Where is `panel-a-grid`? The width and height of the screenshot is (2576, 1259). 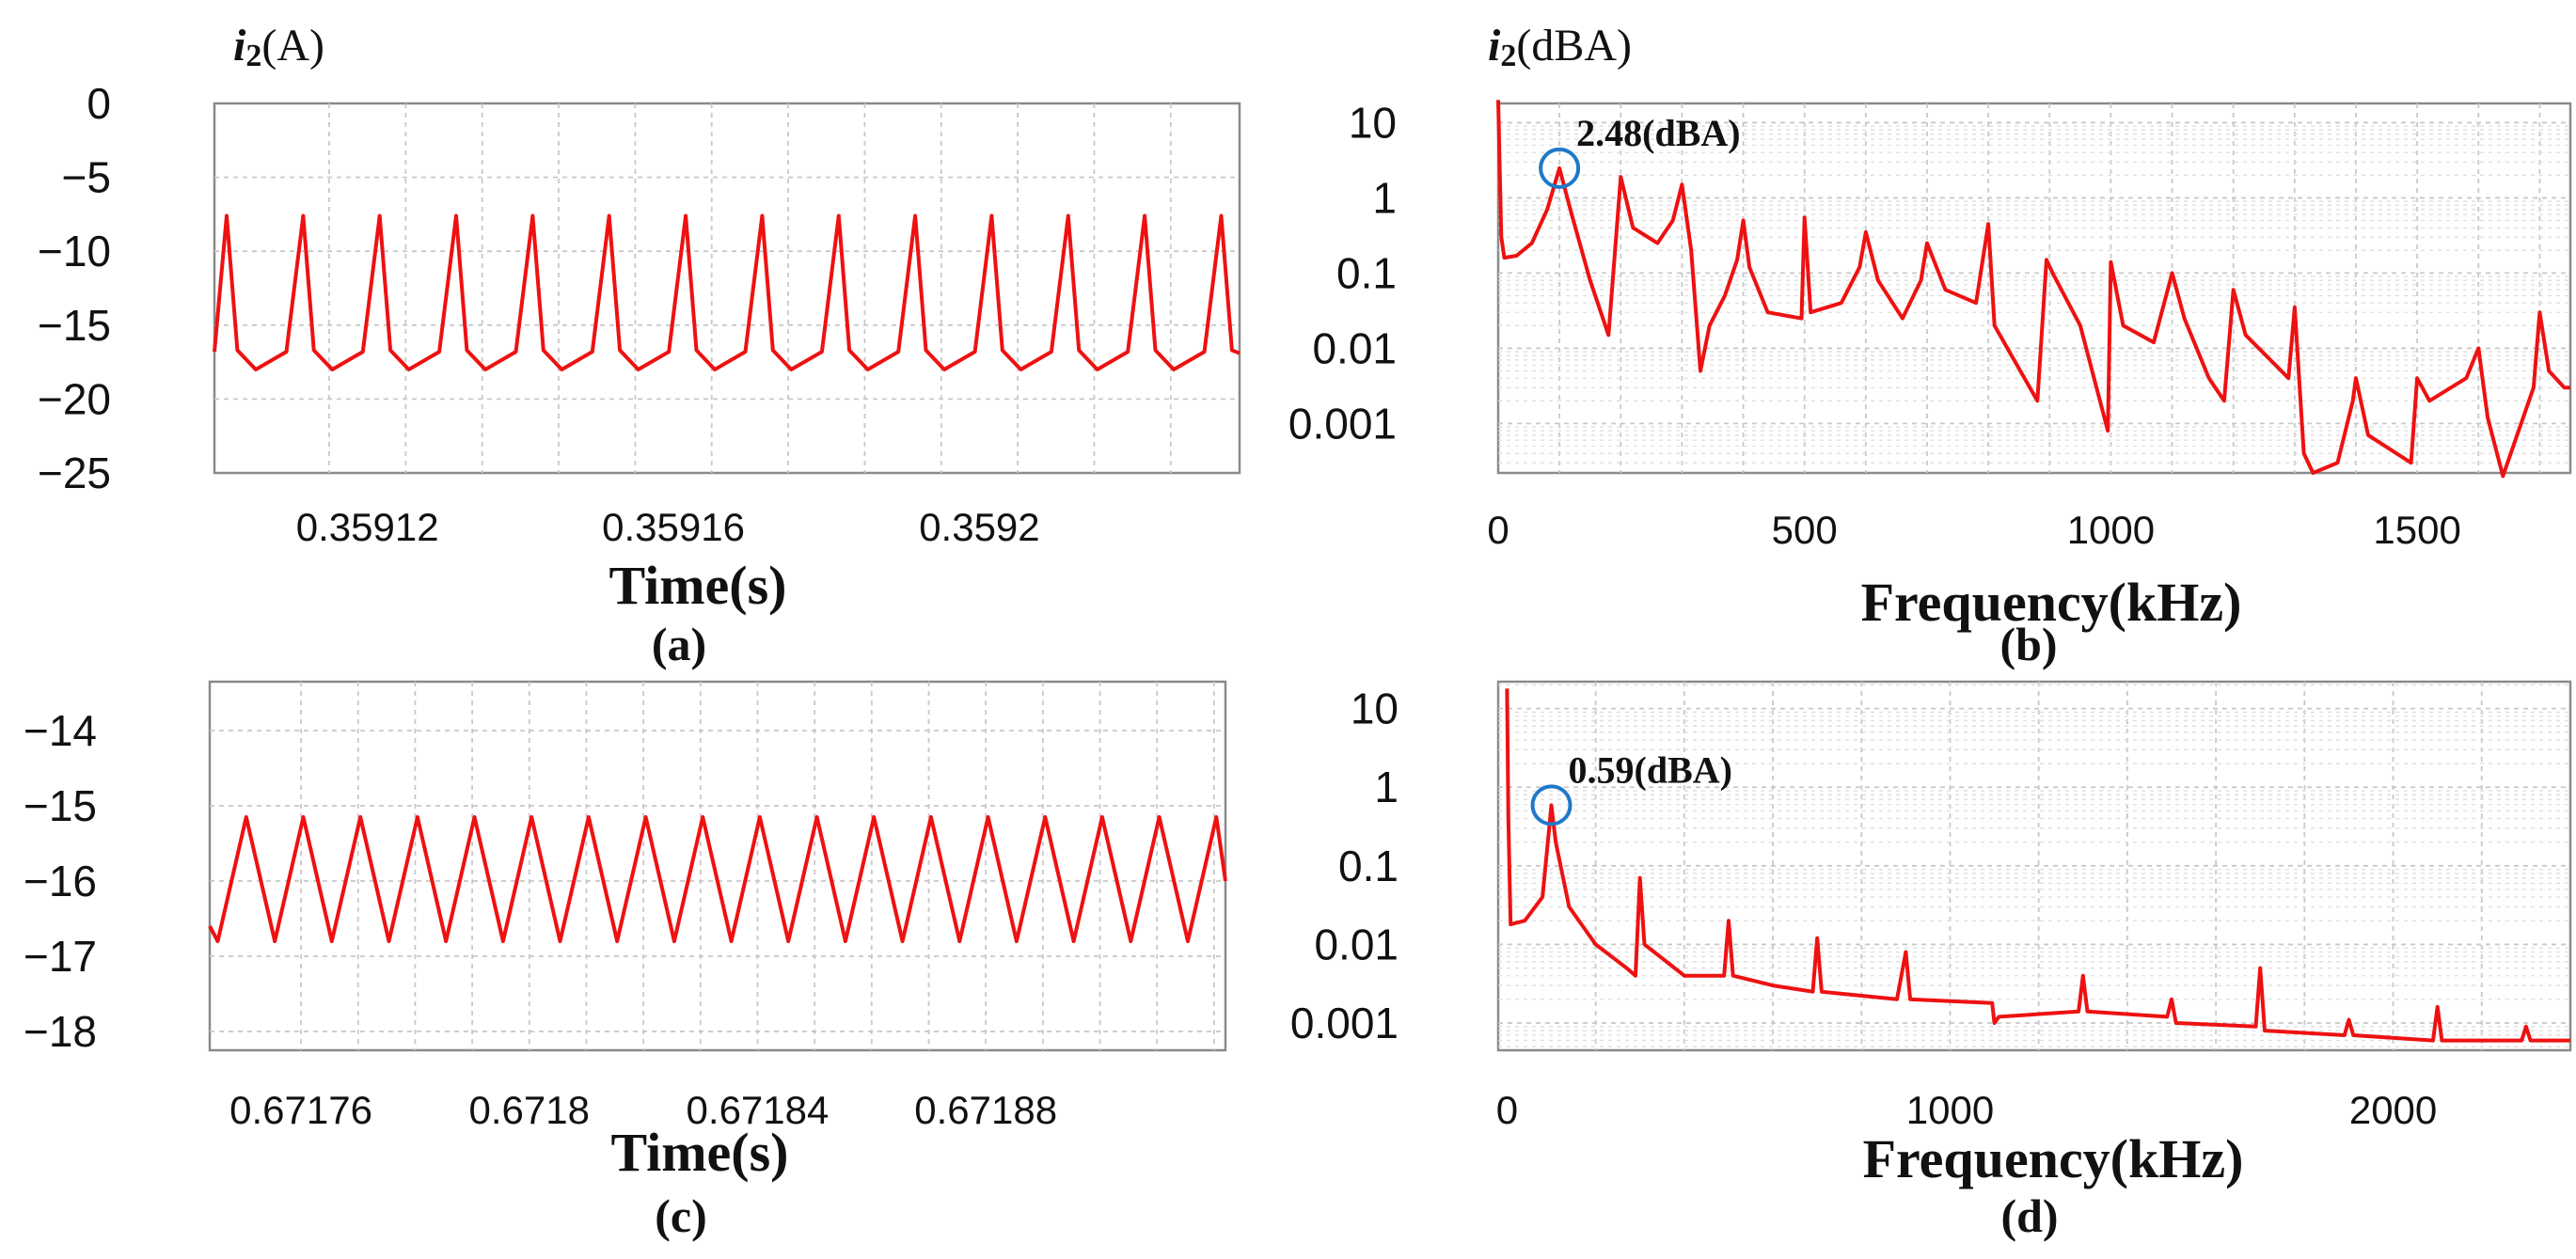 panel-a-grid is located at coordinates (727, 288).